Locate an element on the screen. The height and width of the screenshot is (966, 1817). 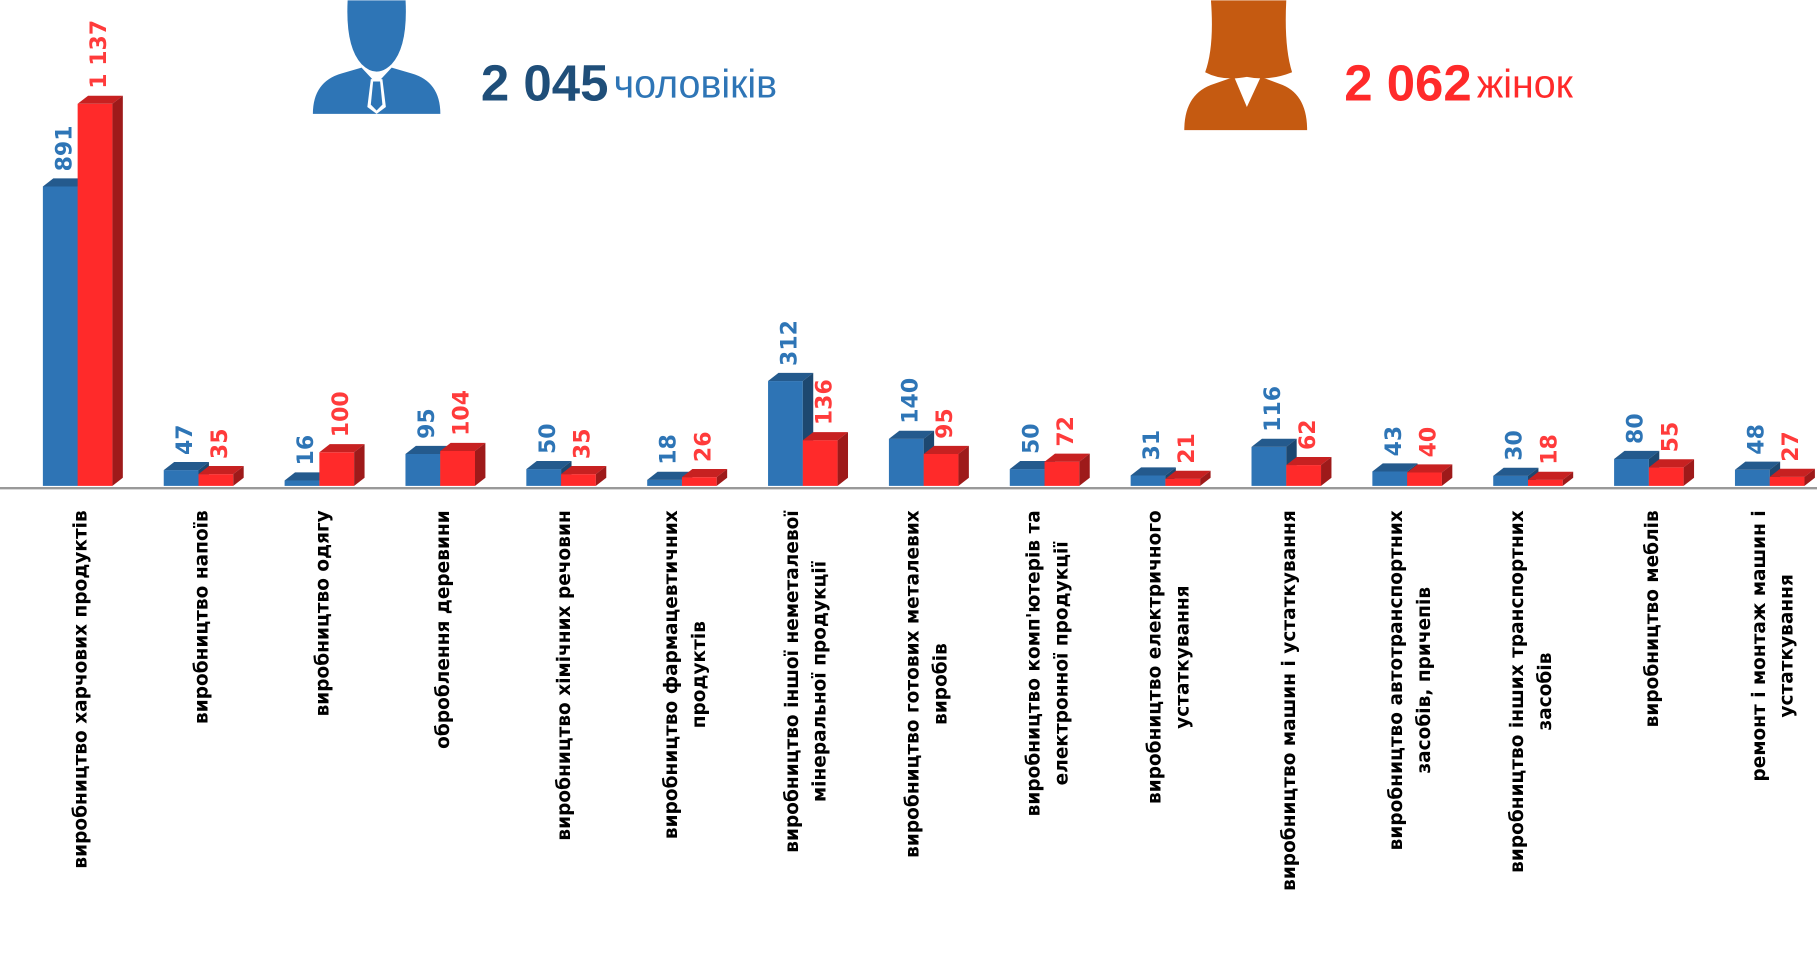
male-total: 2 045 is located at coordinates (545, 83).